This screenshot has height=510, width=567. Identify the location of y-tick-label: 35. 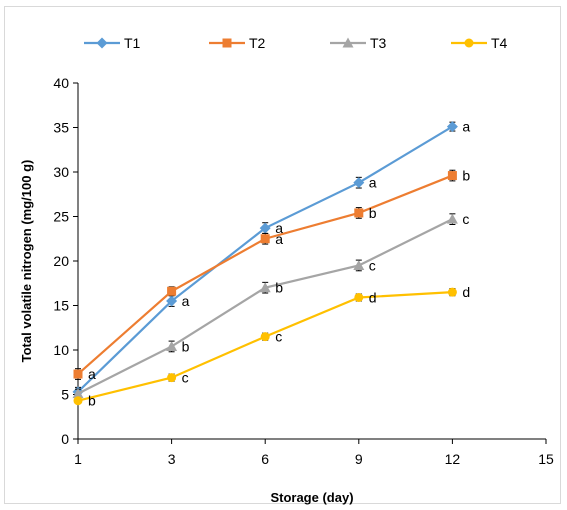
(61, 128).